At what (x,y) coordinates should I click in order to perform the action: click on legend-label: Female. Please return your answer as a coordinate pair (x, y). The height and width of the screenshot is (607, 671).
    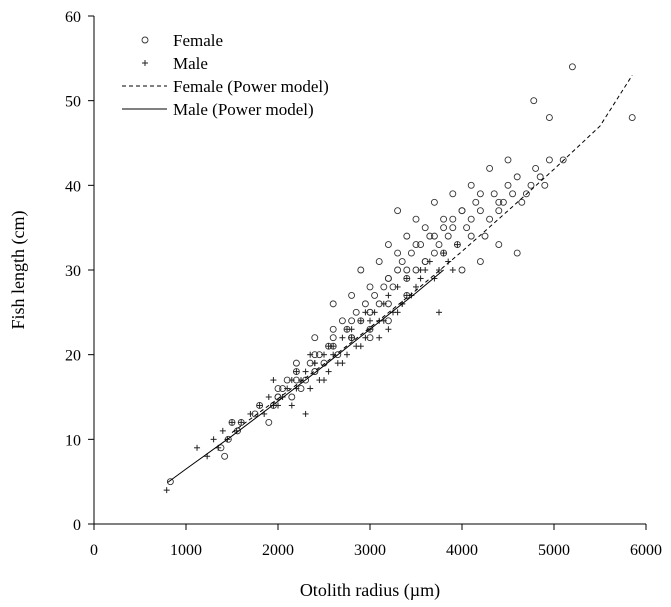
    Looking at the image, I should click on (198, 40).